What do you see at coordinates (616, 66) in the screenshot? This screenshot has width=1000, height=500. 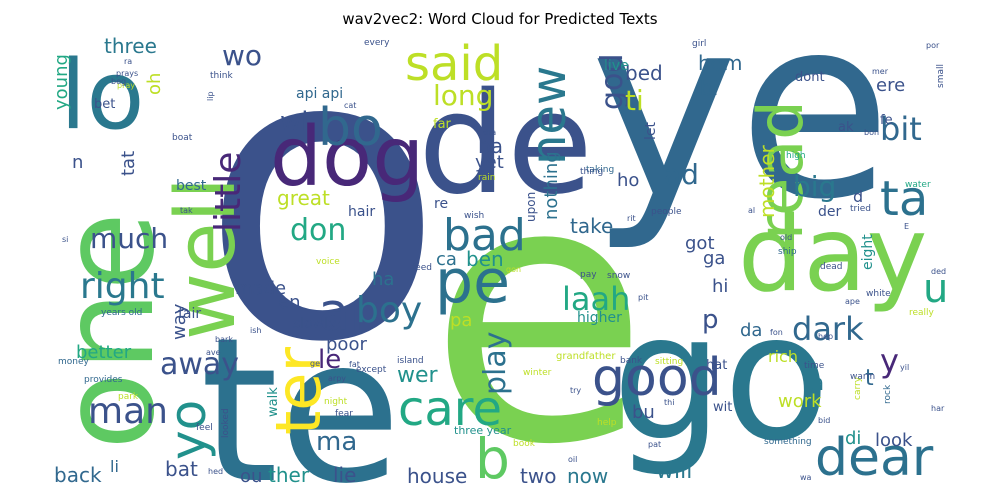 I see `word-106: live` at bounding box center [616, 66].